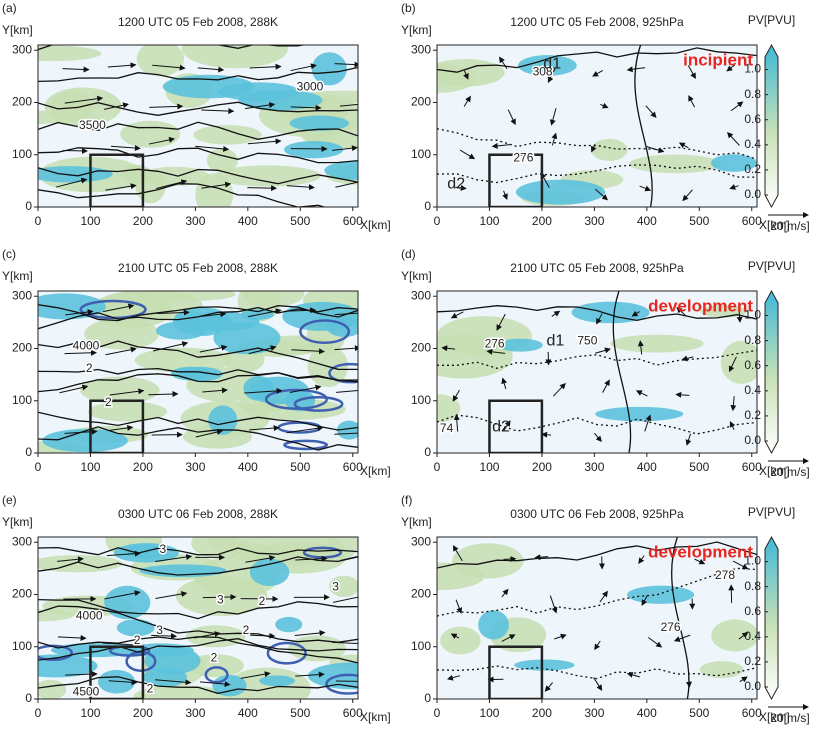 The height and width of the screenshot is (743, 816). I want to click on chart-title: 0300 UTC 06 Feb 2008, 288K, so click(198, 514).